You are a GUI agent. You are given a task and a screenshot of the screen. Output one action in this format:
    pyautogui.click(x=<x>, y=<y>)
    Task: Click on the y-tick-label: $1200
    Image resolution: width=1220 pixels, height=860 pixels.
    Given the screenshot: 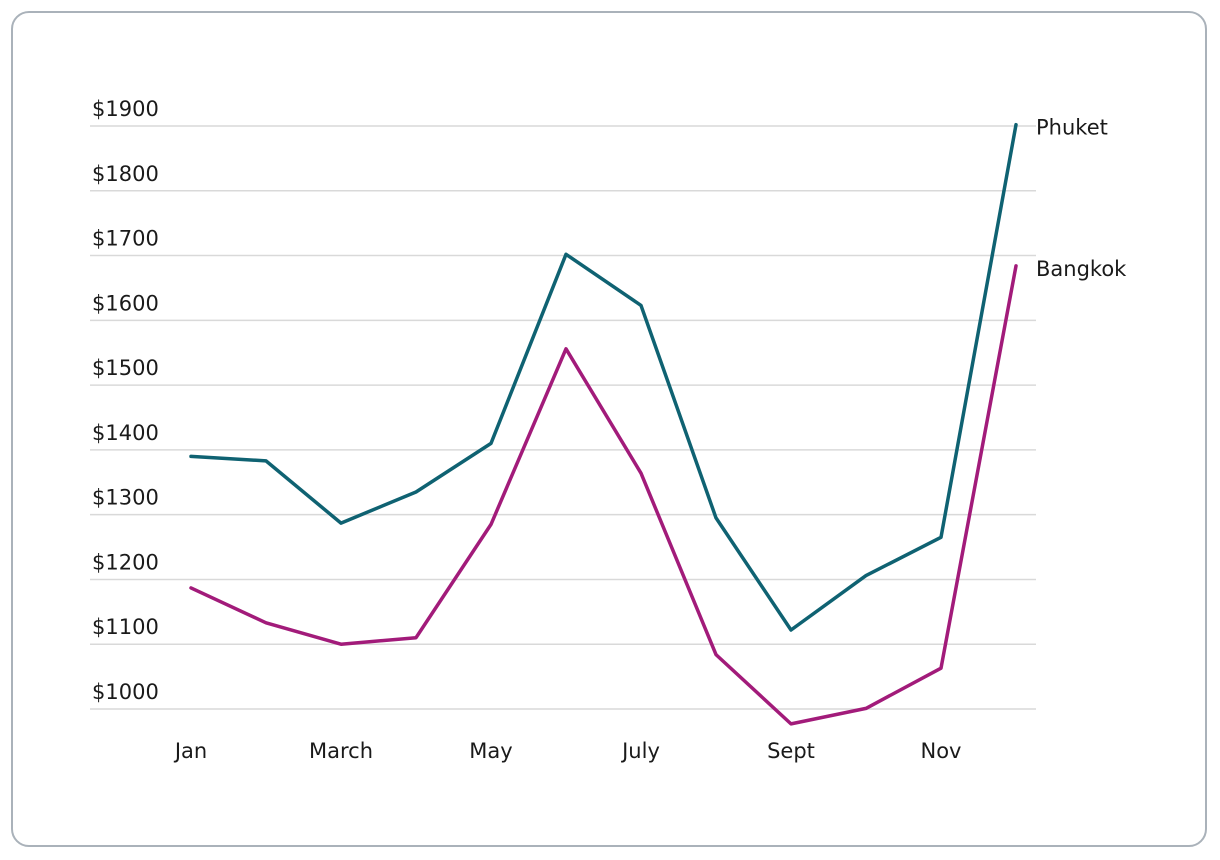 What is the action you would take?
    pyautogui.click(x=125, y=562)
    